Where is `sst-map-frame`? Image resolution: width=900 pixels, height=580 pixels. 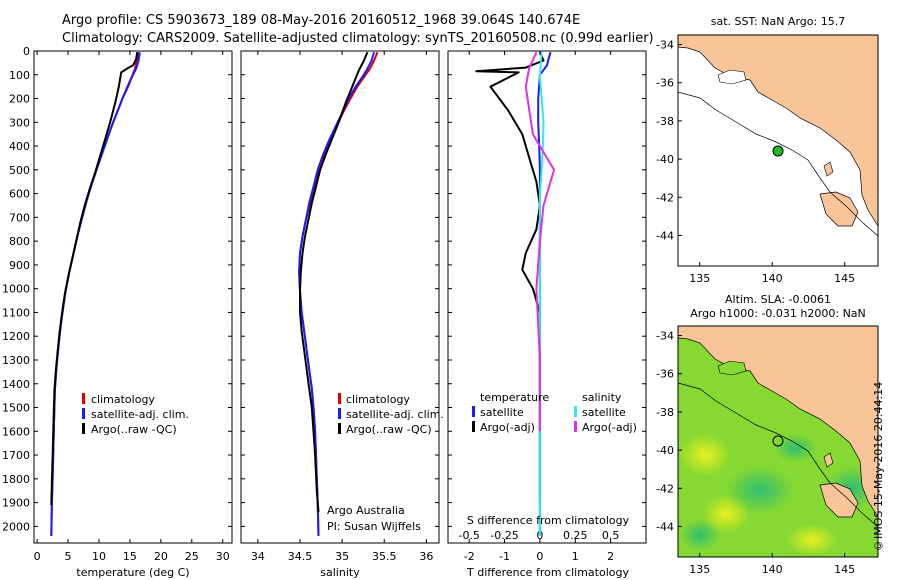 sst-map-frame is located at coordinates (778, 150).